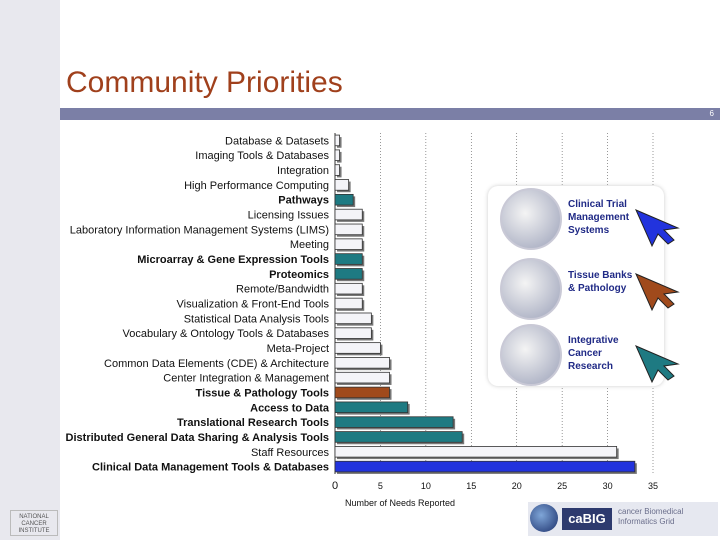 The width and height of the screenshot is (720, 540). What do you see at coordinates (289, 216) in the screenshot?
I see `category-label-5: Licensing Issues` at bounding box center [289, 216].